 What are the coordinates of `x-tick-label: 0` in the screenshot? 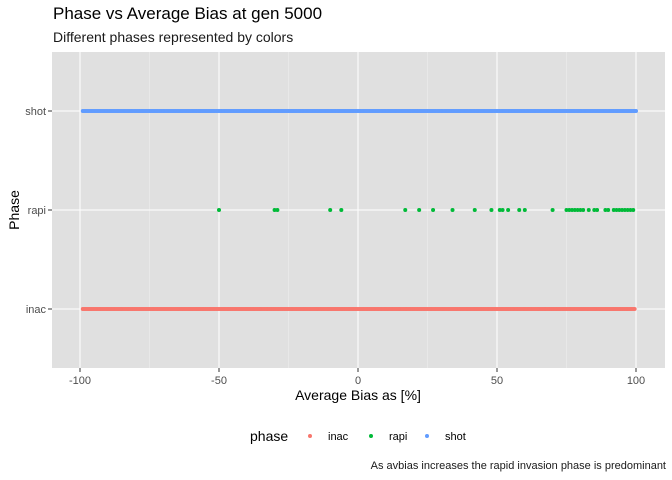 It's located at (358, 381).